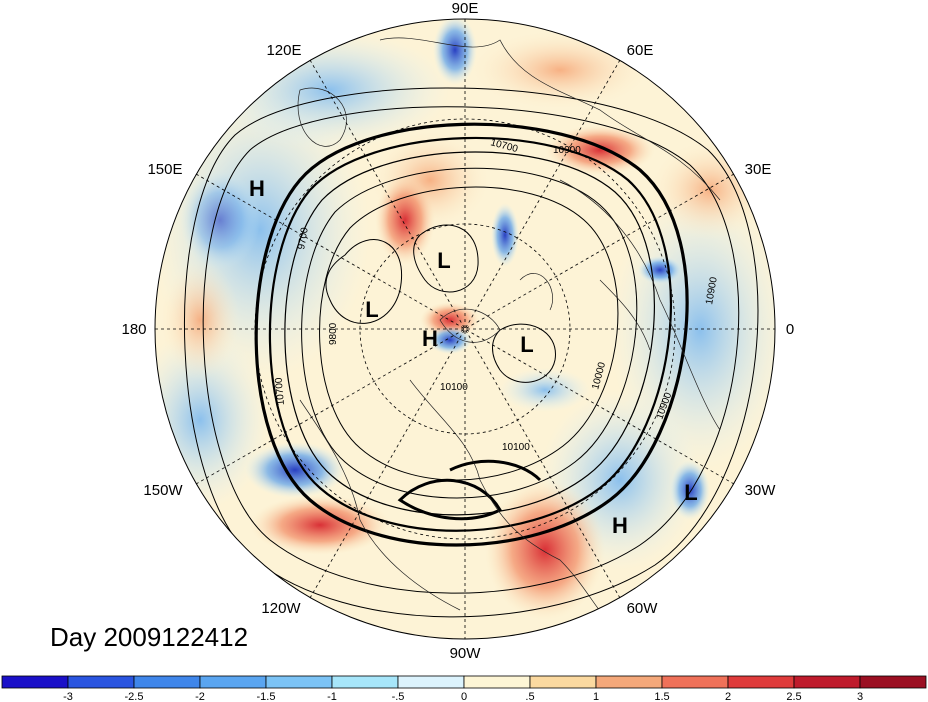 The height and width of the screenshot is (702, 928). Describe the element at coordinates (333, 333) in the screenshot. I see `contour-label: 9800` at that location.